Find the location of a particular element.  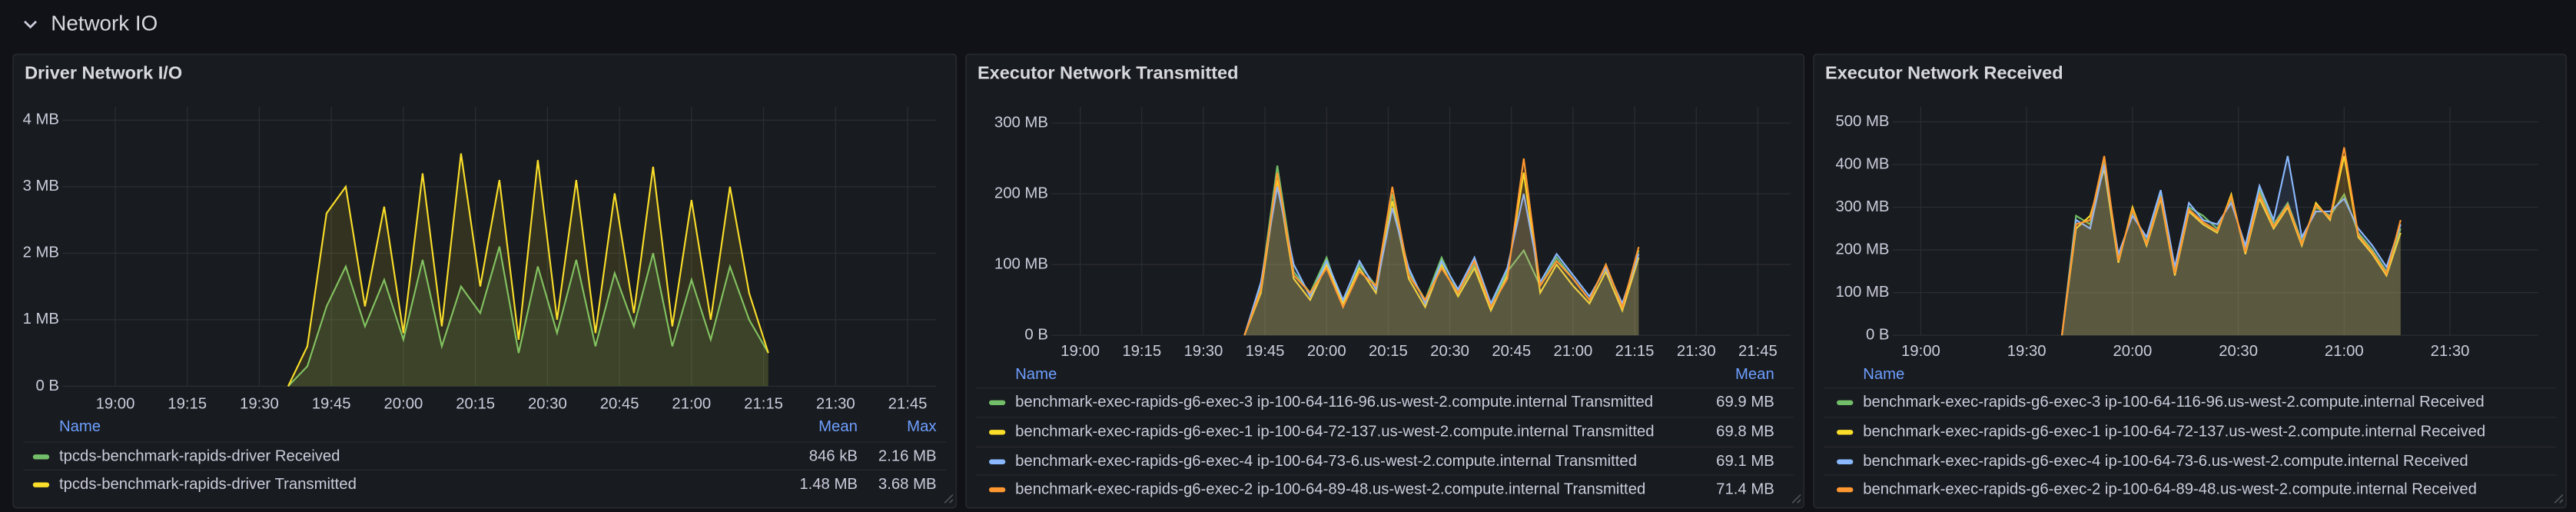

legend-header: Max is located at coordinates (921, 426).